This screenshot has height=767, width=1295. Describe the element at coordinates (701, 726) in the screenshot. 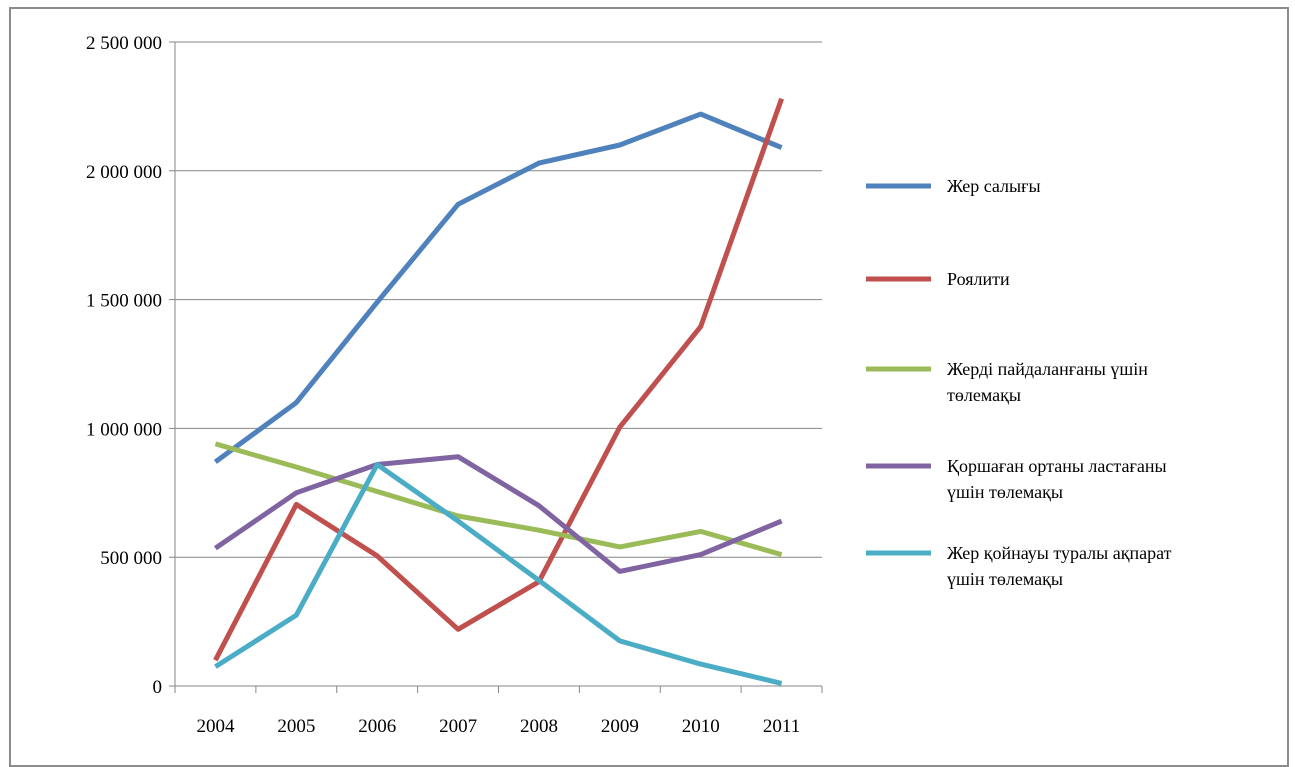

I see `x-tick-label: 2010` at that location.